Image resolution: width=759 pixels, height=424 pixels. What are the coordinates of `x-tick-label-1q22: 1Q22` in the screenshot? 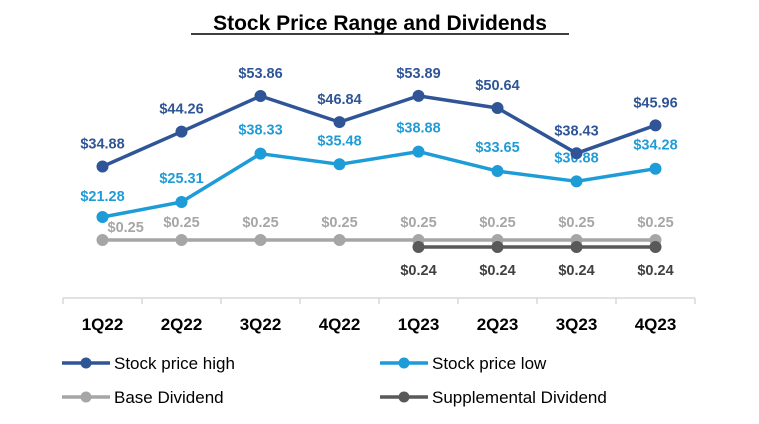 It's located at (103, 324).